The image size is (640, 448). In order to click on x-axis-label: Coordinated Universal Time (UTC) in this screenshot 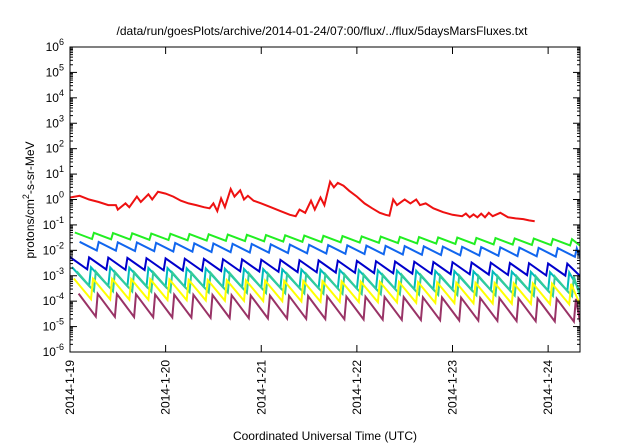, I will do `click(325, 436)`.